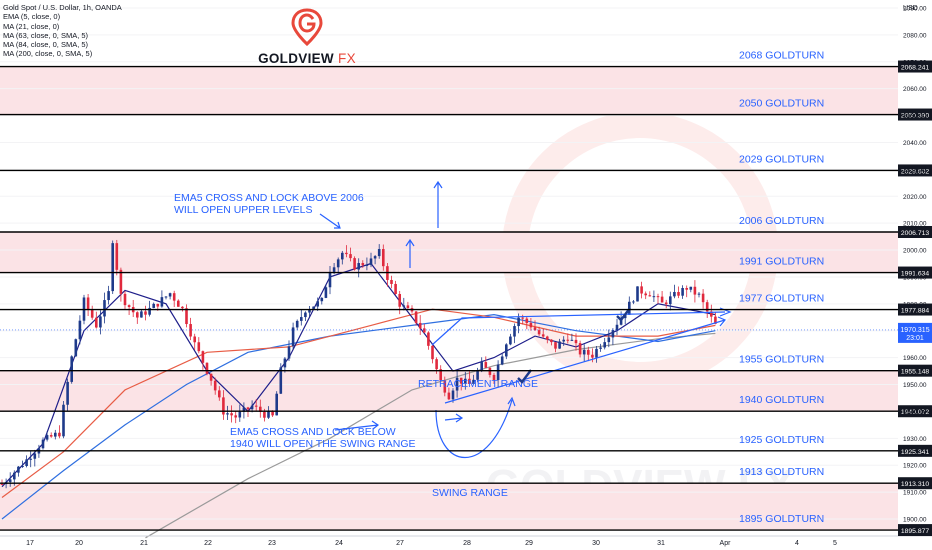  I want to click on time-tick-label: Apr, so click(726, 543).